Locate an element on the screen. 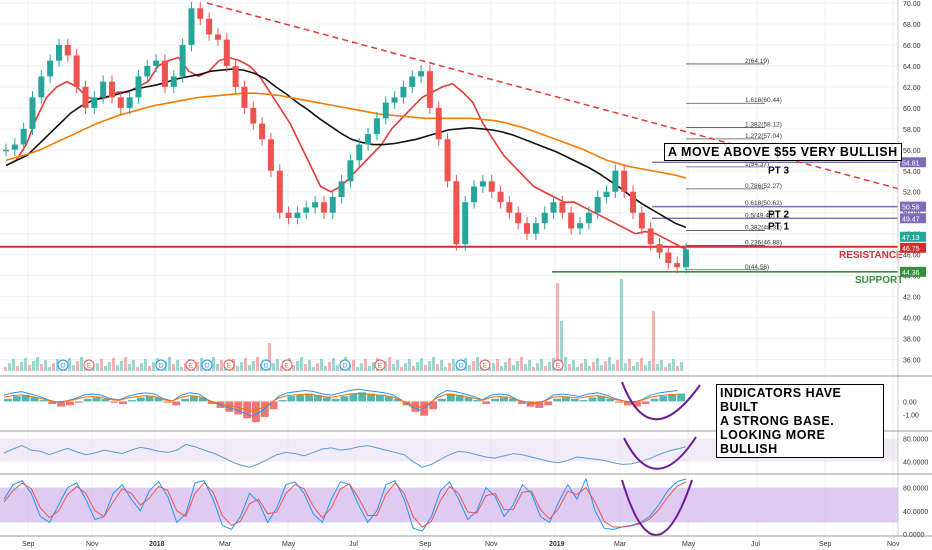  base-arc is located at coordinates (660, 453).